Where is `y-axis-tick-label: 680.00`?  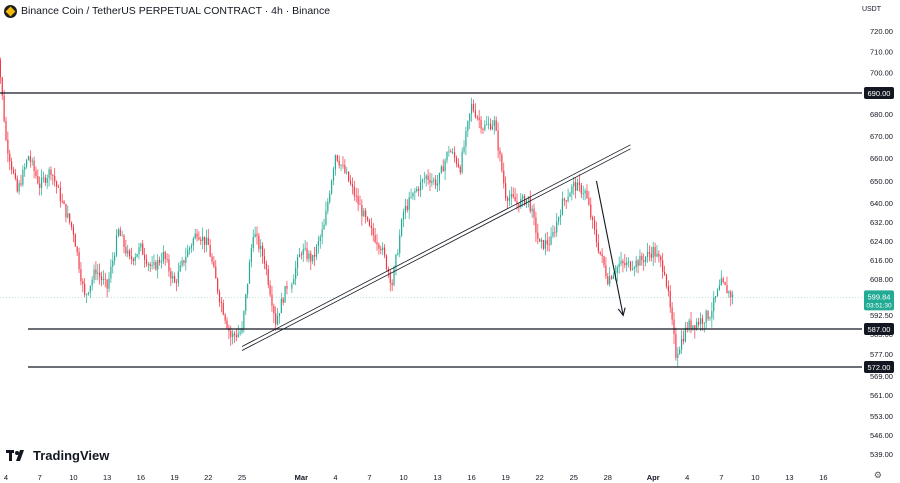
y-axis-tick-label: 680.00 is located at coordinates (881, 114).